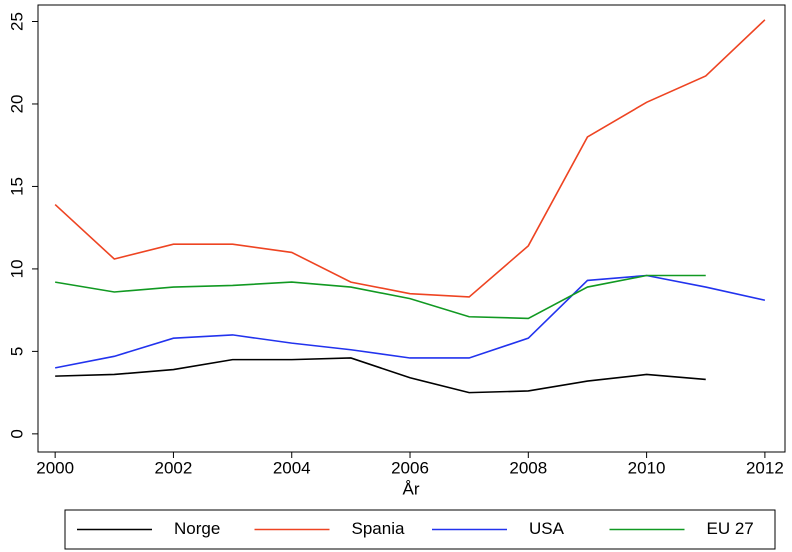 This screenshot has width=792, height=552. What do you see at coordinates (765, 467) in the screenshot?
I see `x-tick-label: 2012` at bounding box center [765, 467].